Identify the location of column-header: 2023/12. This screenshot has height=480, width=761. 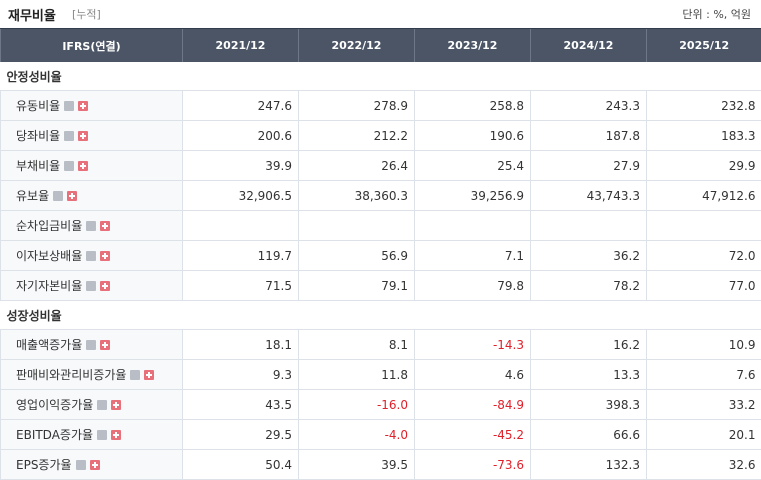
(473, 46).